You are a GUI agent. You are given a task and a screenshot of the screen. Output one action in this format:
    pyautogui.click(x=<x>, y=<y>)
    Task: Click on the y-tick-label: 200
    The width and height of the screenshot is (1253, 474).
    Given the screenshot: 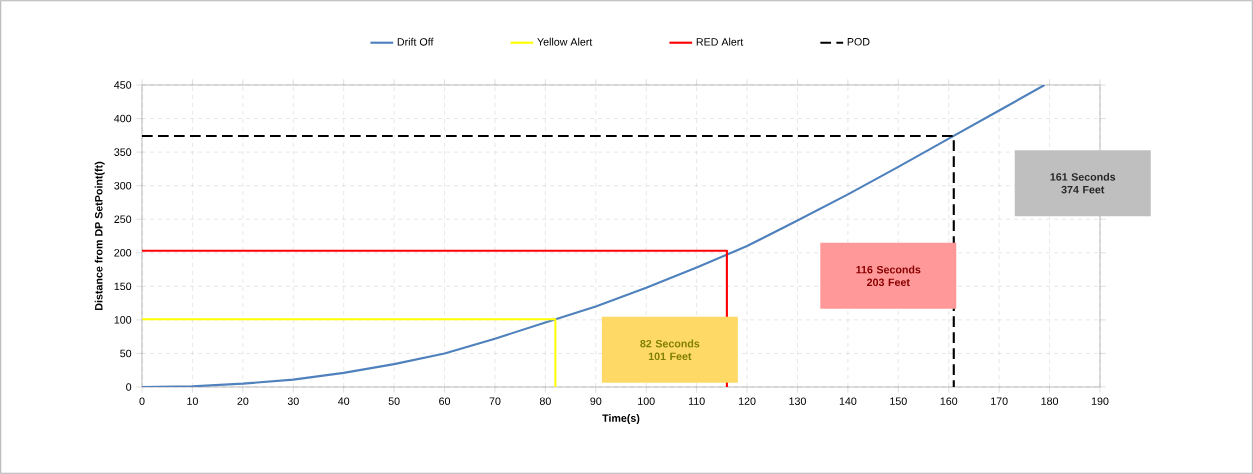 What is the action you would take?
    pyautogui.click(x=123, y=252)
    